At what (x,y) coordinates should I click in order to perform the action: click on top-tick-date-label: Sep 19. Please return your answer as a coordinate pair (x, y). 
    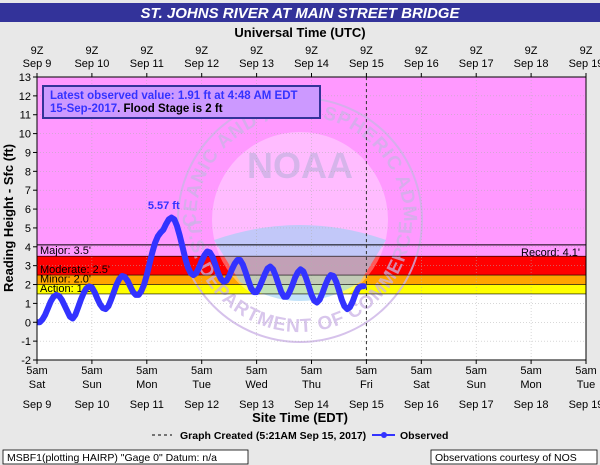
    Looking at the image, I should click on (584, 64).